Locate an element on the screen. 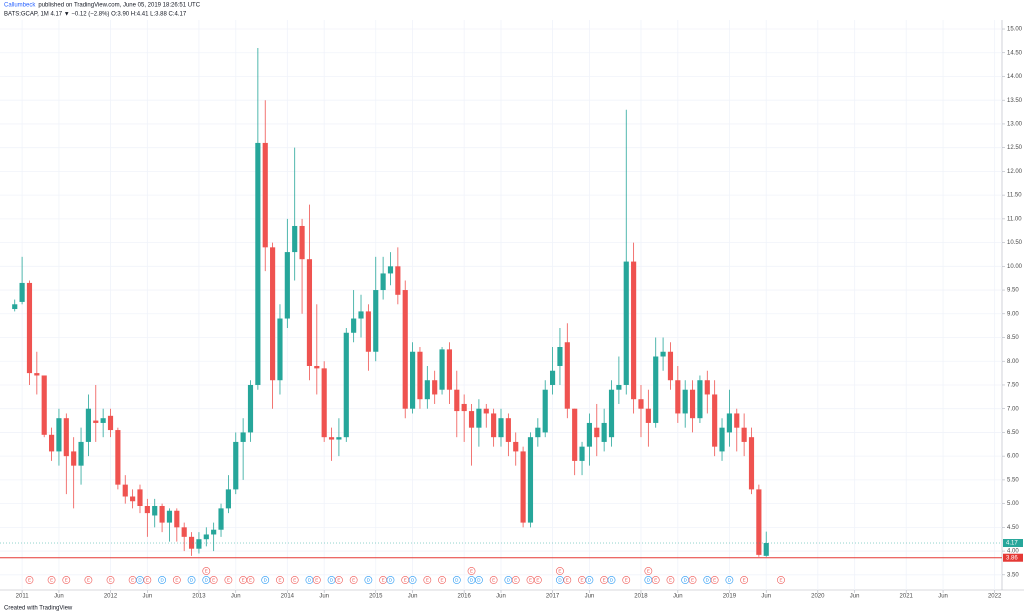 This screenshot has width=1024, height=615. author: Callumbeck is located at coordinates (20, 6).